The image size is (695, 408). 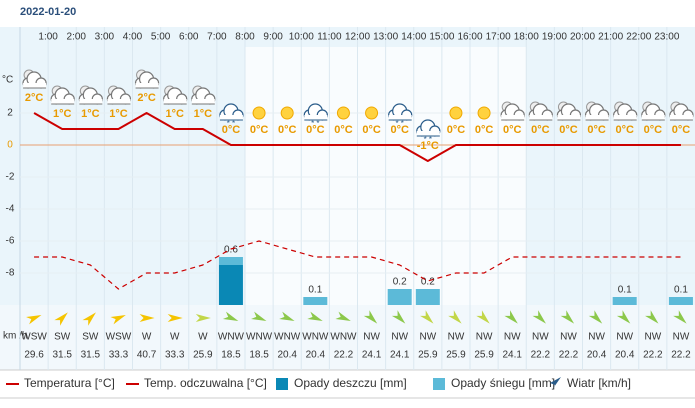 I want to click on wind-direction: W, so click(x=175, y=337).